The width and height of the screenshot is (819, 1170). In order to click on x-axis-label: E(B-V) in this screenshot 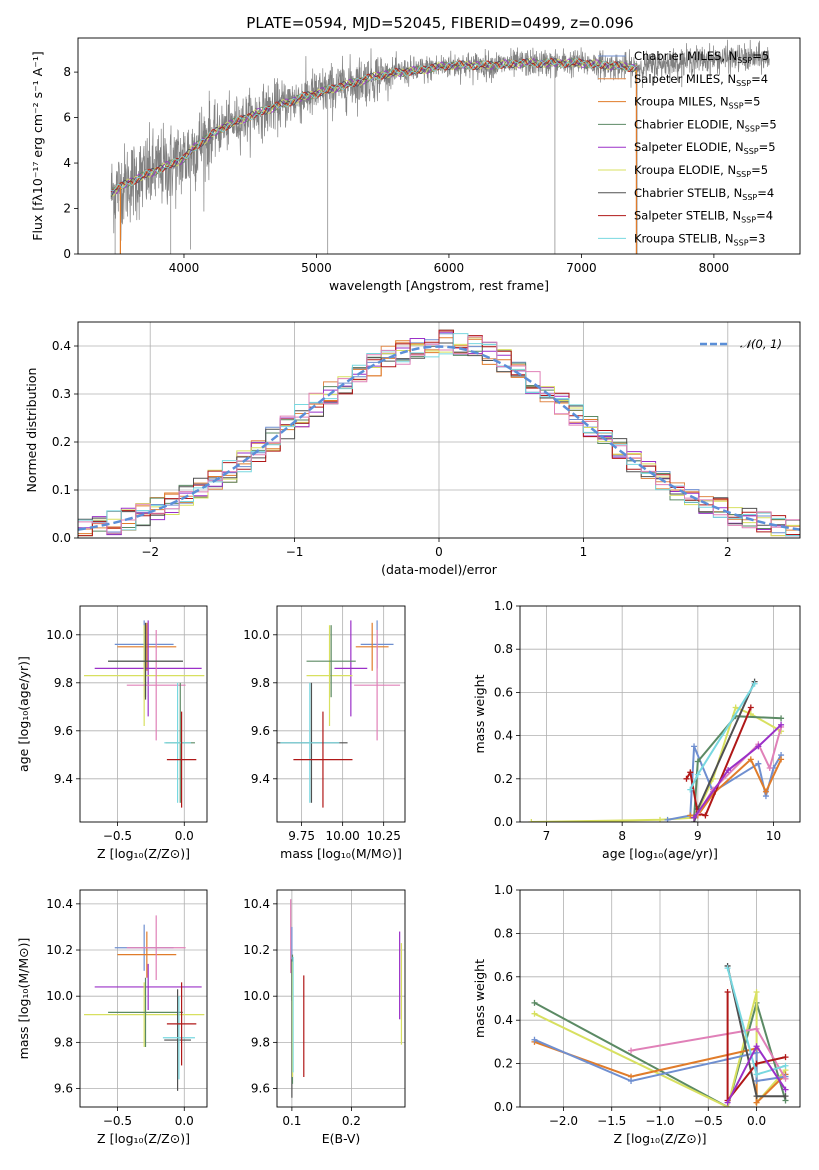, I will do `click(341, 1138)`.